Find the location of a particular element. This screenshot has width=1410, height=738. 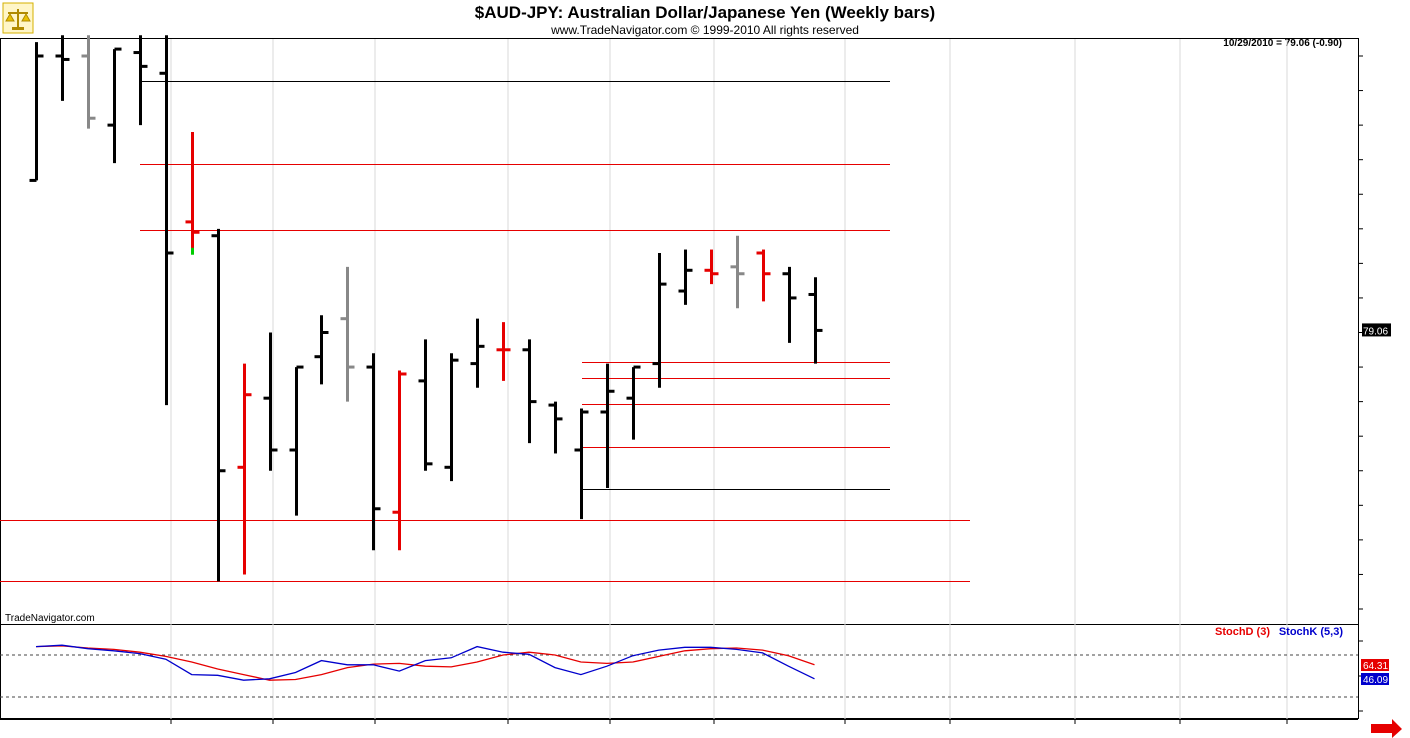

last-price-badge: 79.06 is located at coordinates (1376, 330).